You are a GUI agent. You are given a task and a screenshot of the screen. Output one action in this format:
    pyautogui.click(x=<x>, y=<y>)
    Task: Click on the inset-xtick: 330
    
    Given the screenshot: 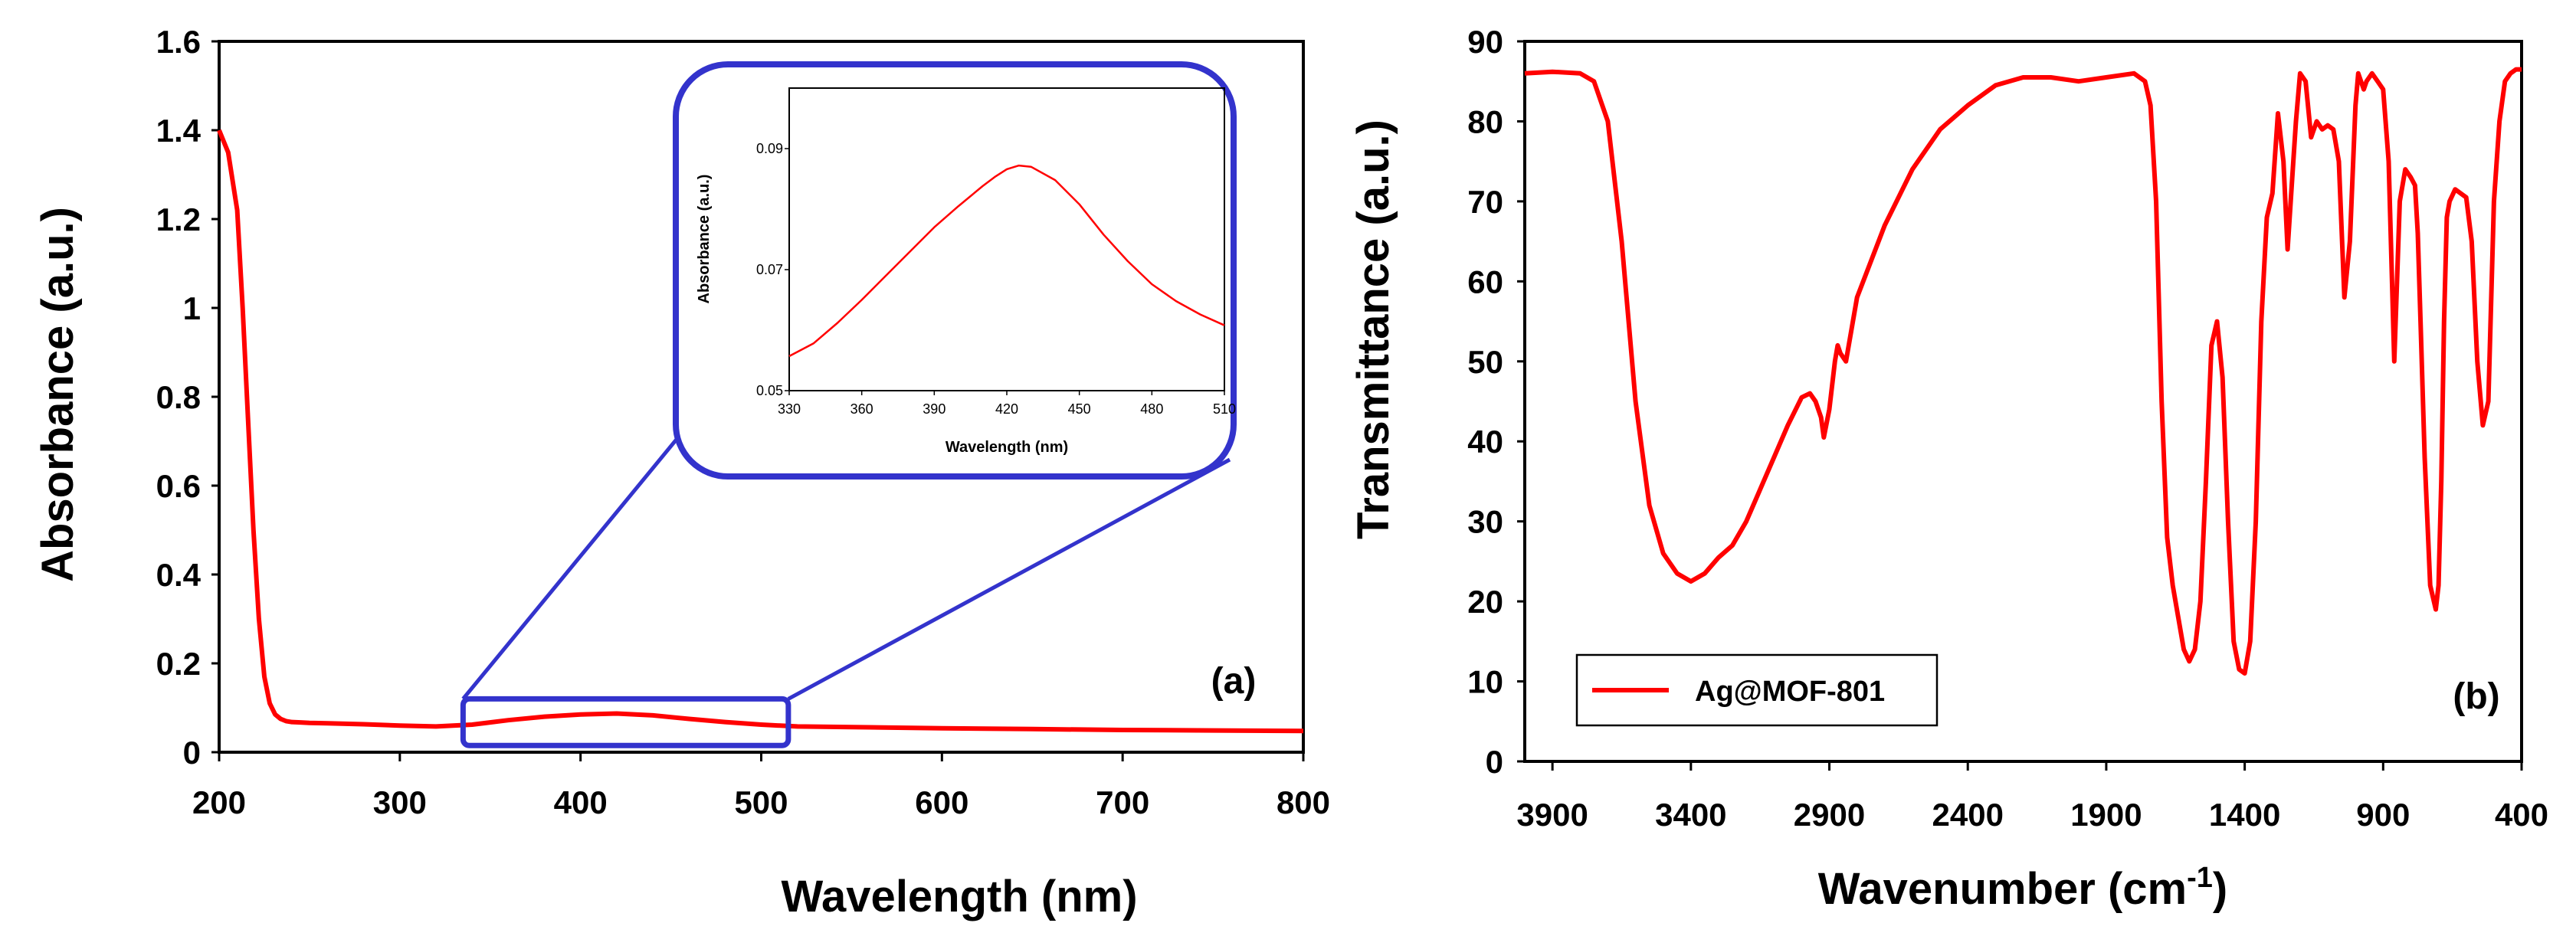 What is the action you would take?
    pyautogui.click(x=790, y=409)
    